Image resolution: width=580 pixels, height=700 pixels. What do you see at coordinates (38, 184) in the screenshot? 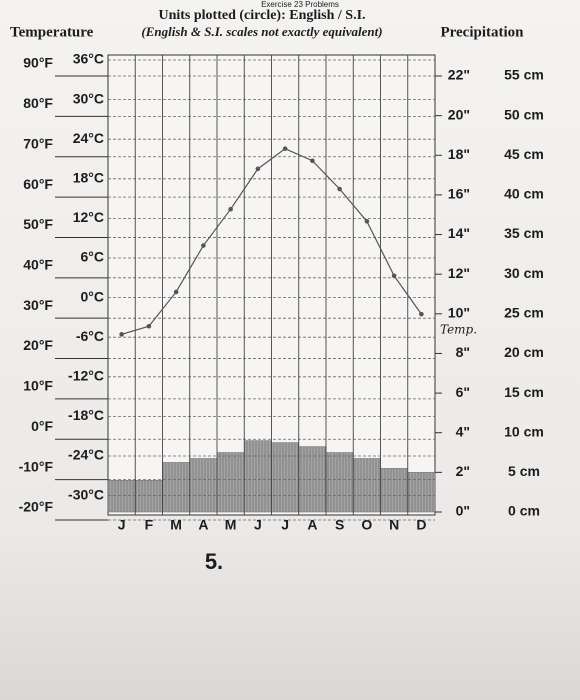
I see `y-tick-label: 60°F` at bounding box center [38, 184].